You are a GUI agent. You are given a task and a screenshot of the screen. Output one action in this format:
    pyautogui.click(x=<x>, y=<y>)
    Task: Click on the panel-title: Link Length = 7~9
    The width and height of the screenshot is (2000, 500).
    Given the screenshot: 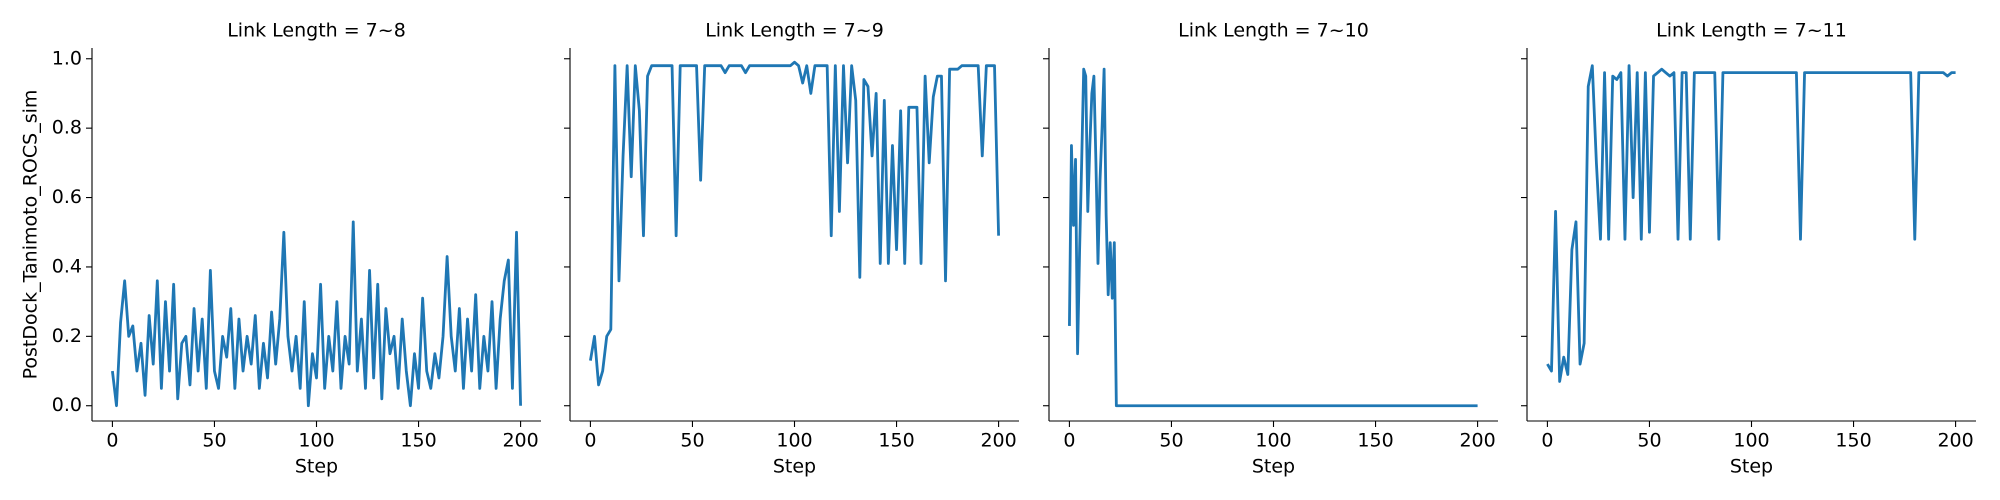 What is the action you would take?
    pyautogui.click(x=794, y=31)
    